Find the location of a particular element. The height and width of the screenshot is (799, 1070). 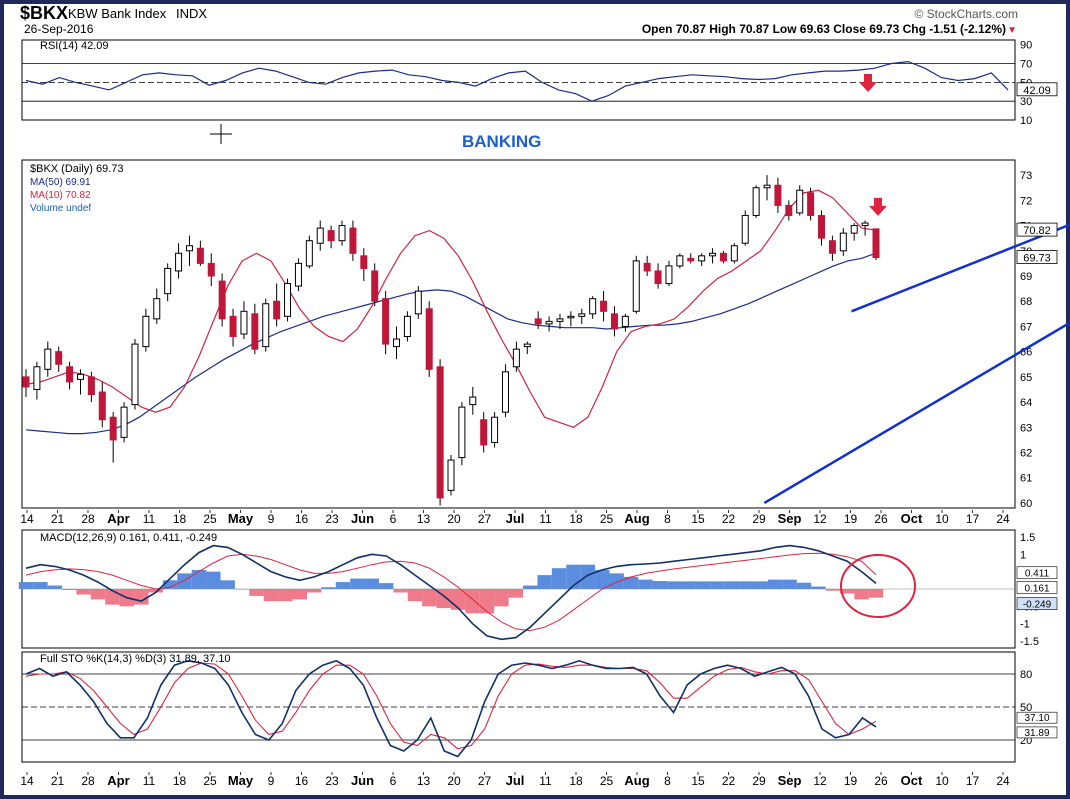

rsi-tick-label: 10 is located at coordinates (1026, 121).